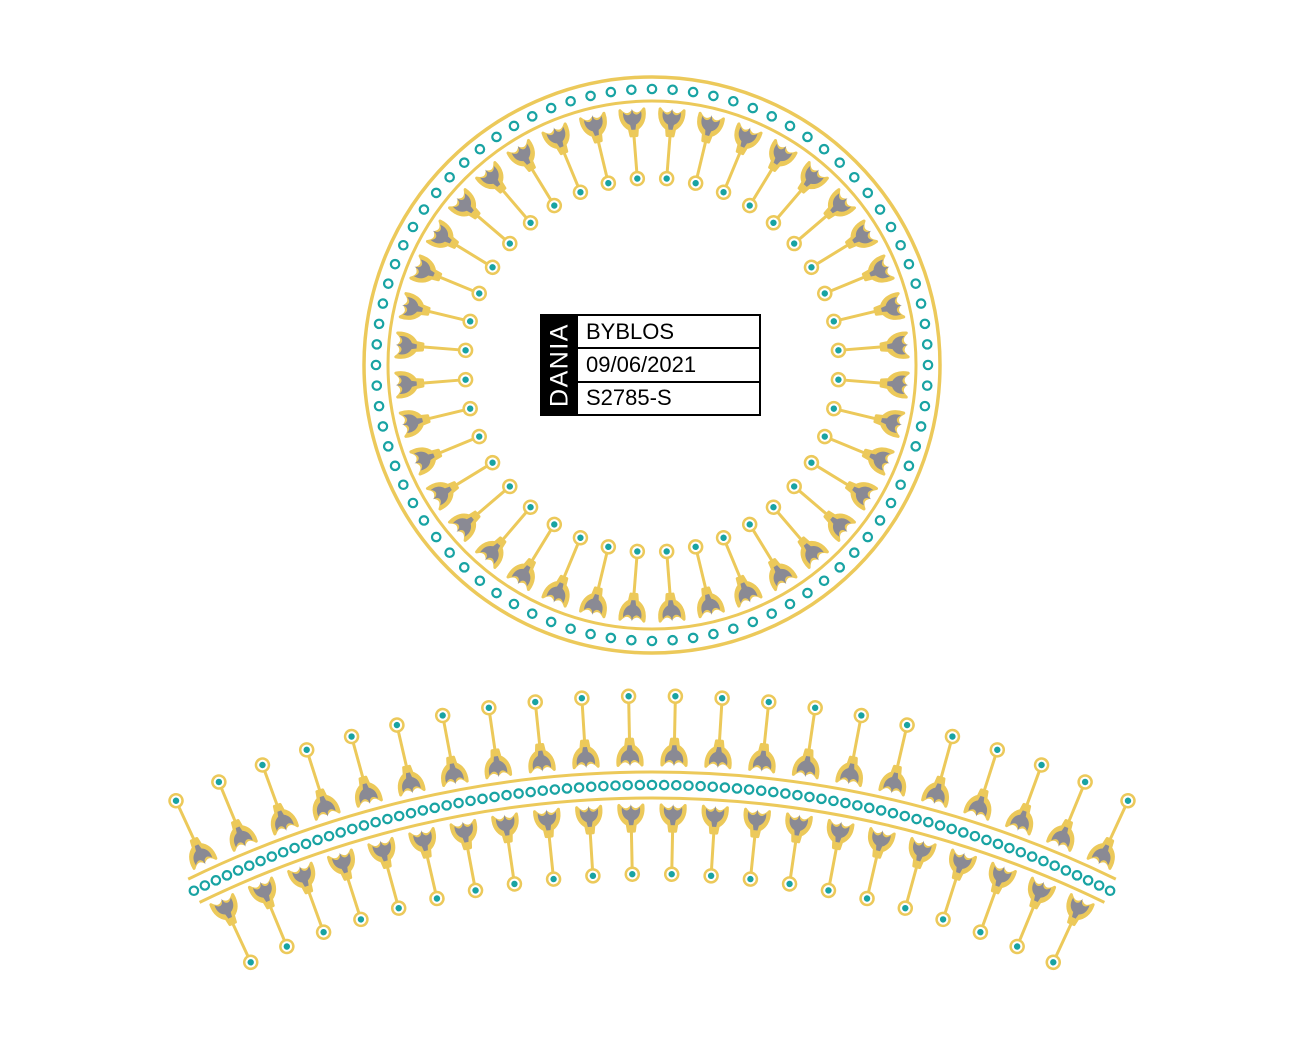  What do you see at coordinates (668, 366) in the screenshot?
I see `pattern-date: 09/06/2021` at bounding box center [668, 366].